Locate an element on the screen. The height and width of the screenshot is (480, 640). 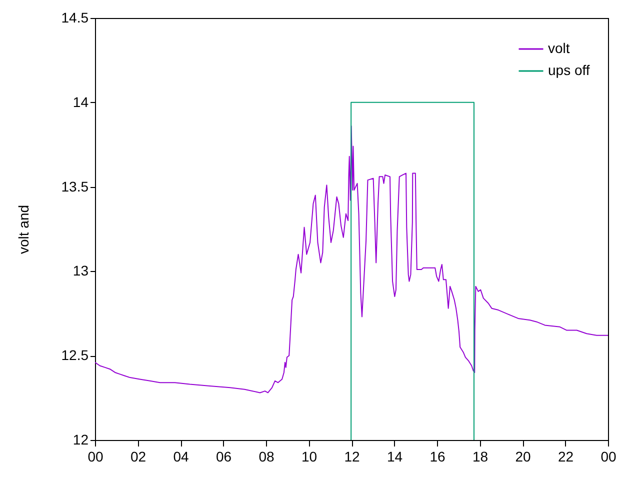
x-tick-label: 18 is located at coordinates (480, 456).